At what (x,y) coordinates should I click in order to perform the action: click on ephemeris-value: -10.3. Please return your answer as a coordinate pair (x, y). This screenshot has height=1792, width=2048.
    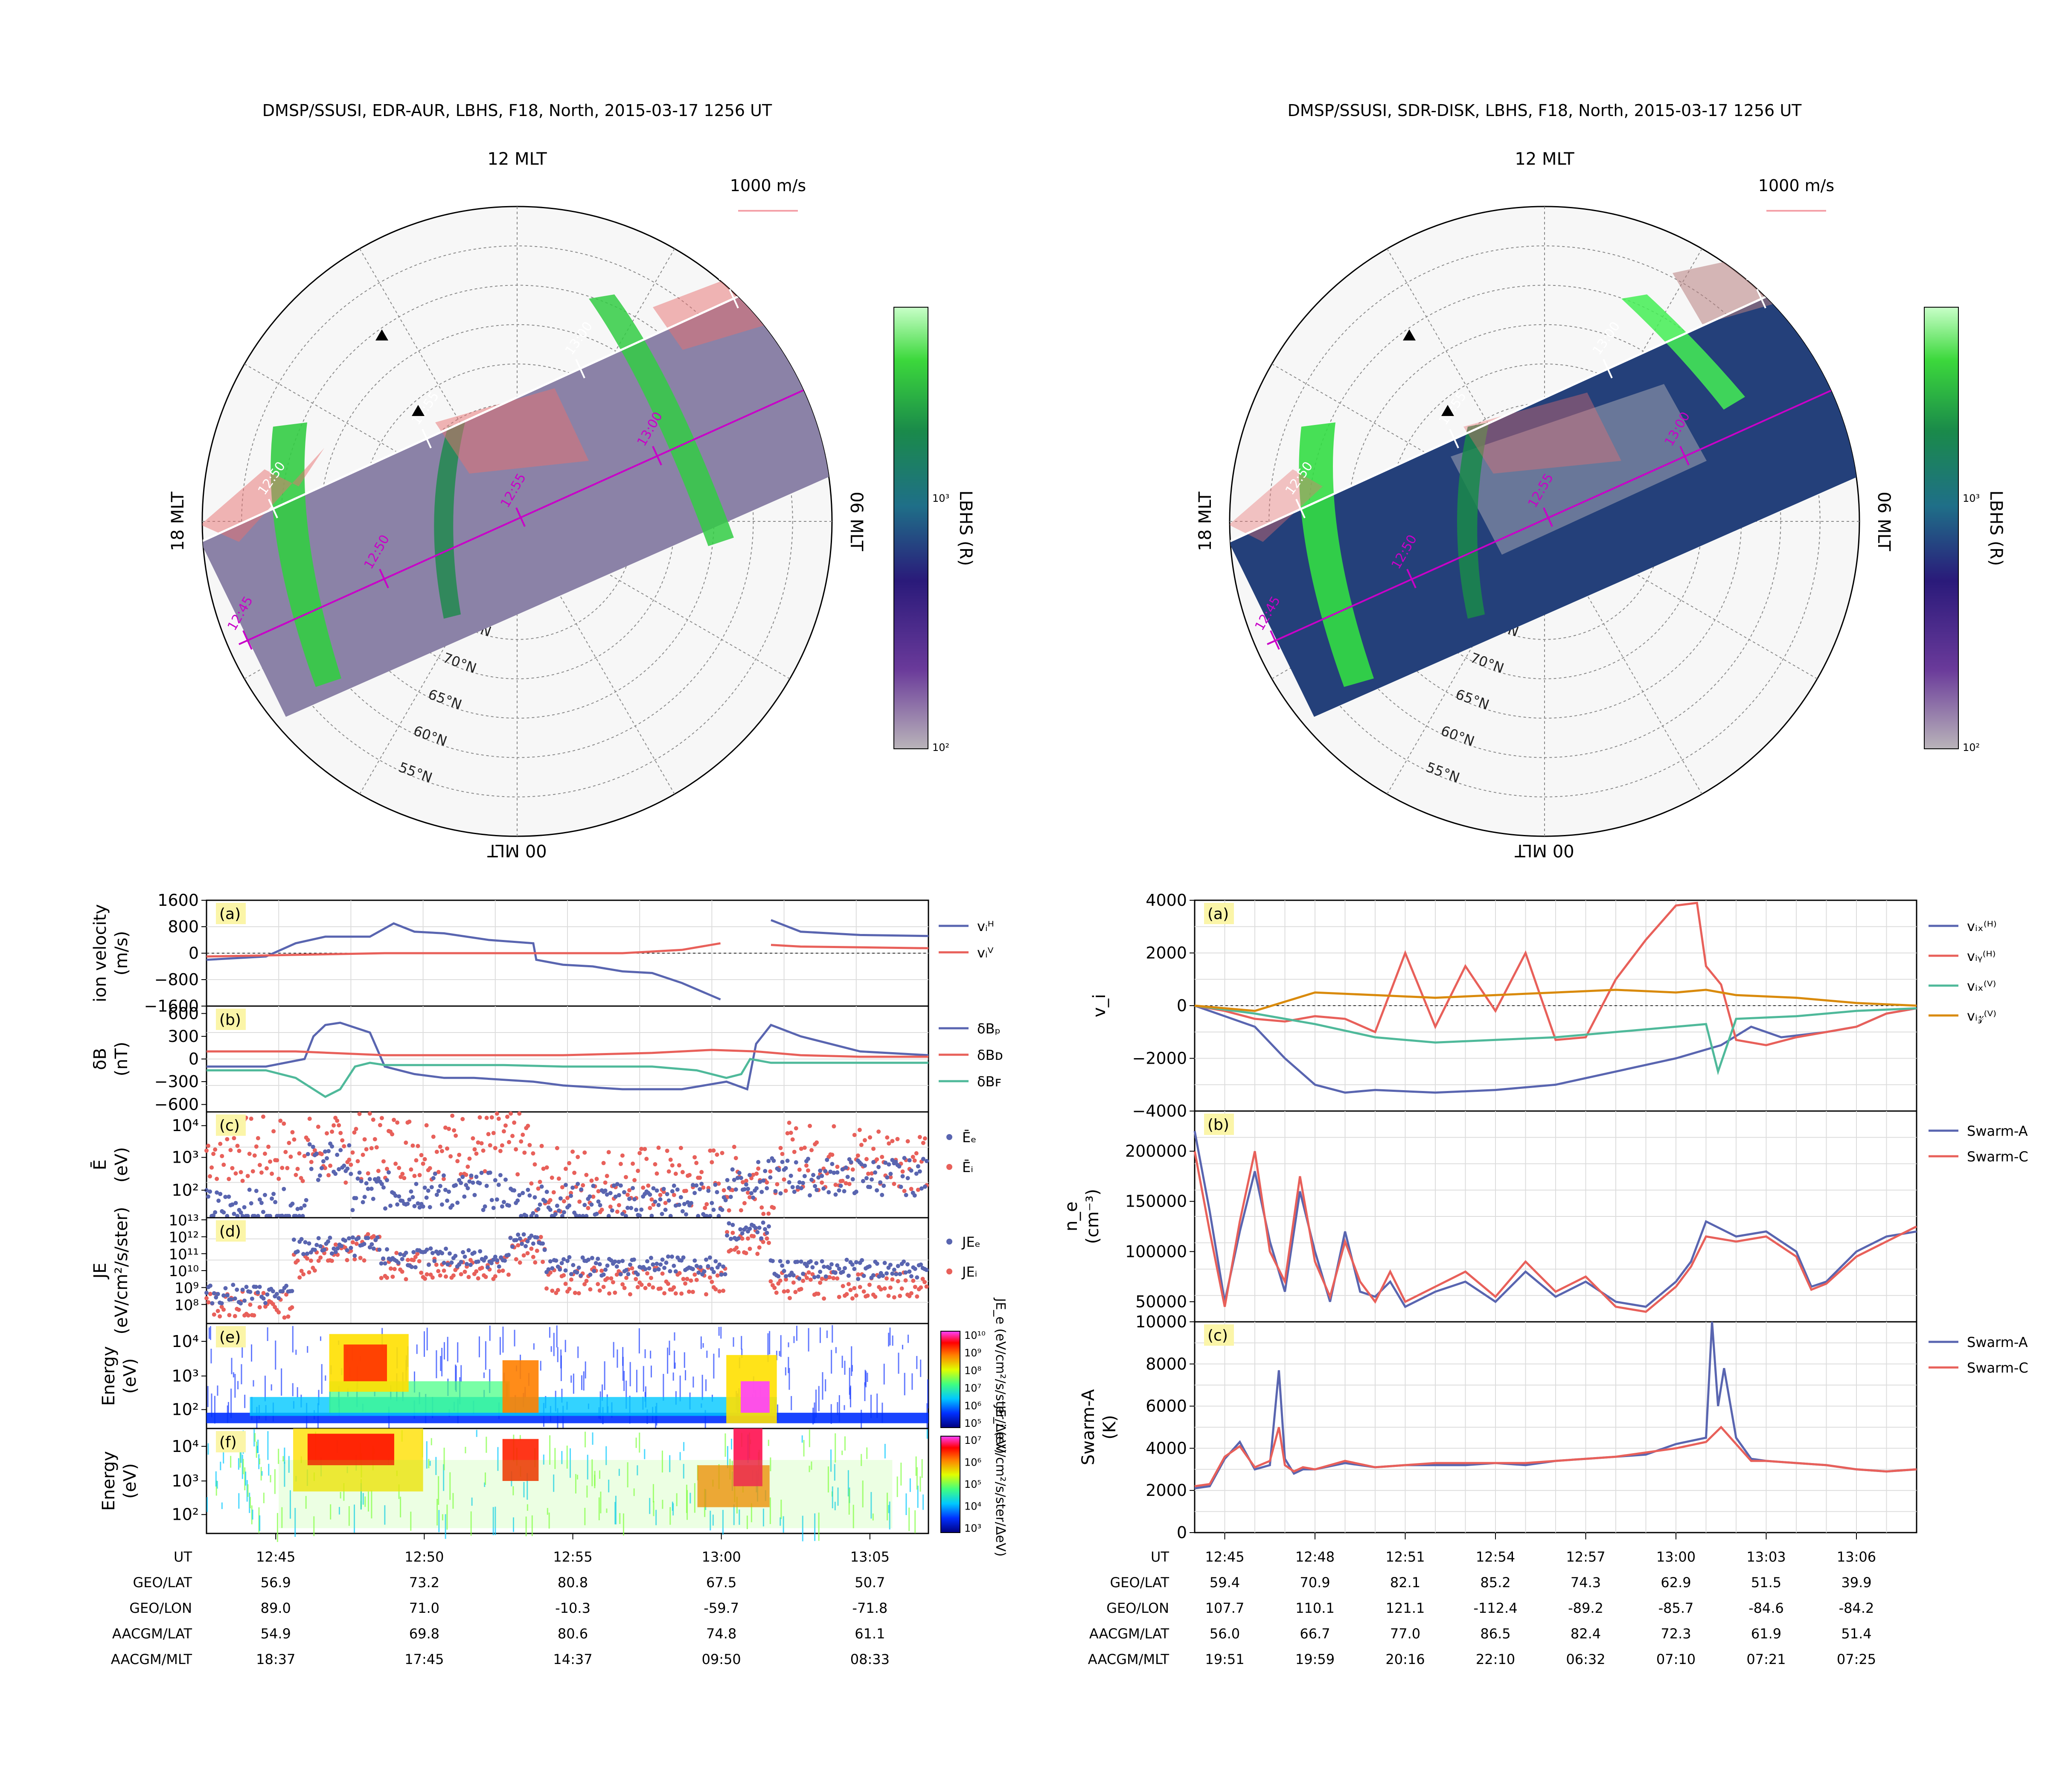
    Looking at the image, I should click on (573, 1608).